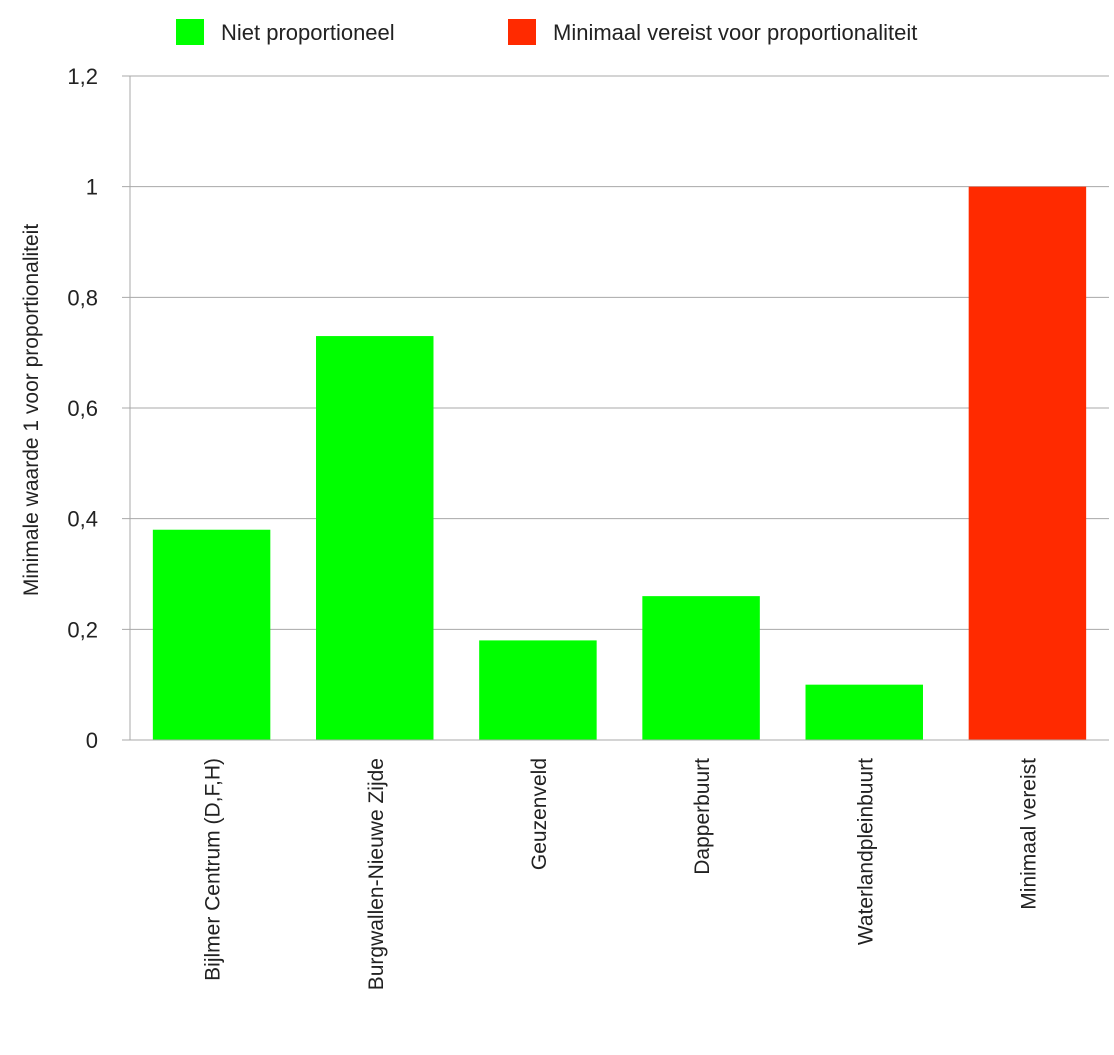 The width and height of the screenshot is (1114, 1055). What do you see at coordinates (1028, 834) in the screenshot?
I see `x-tick-label: Minimaal vereist` at bounding box center [1028, 834].